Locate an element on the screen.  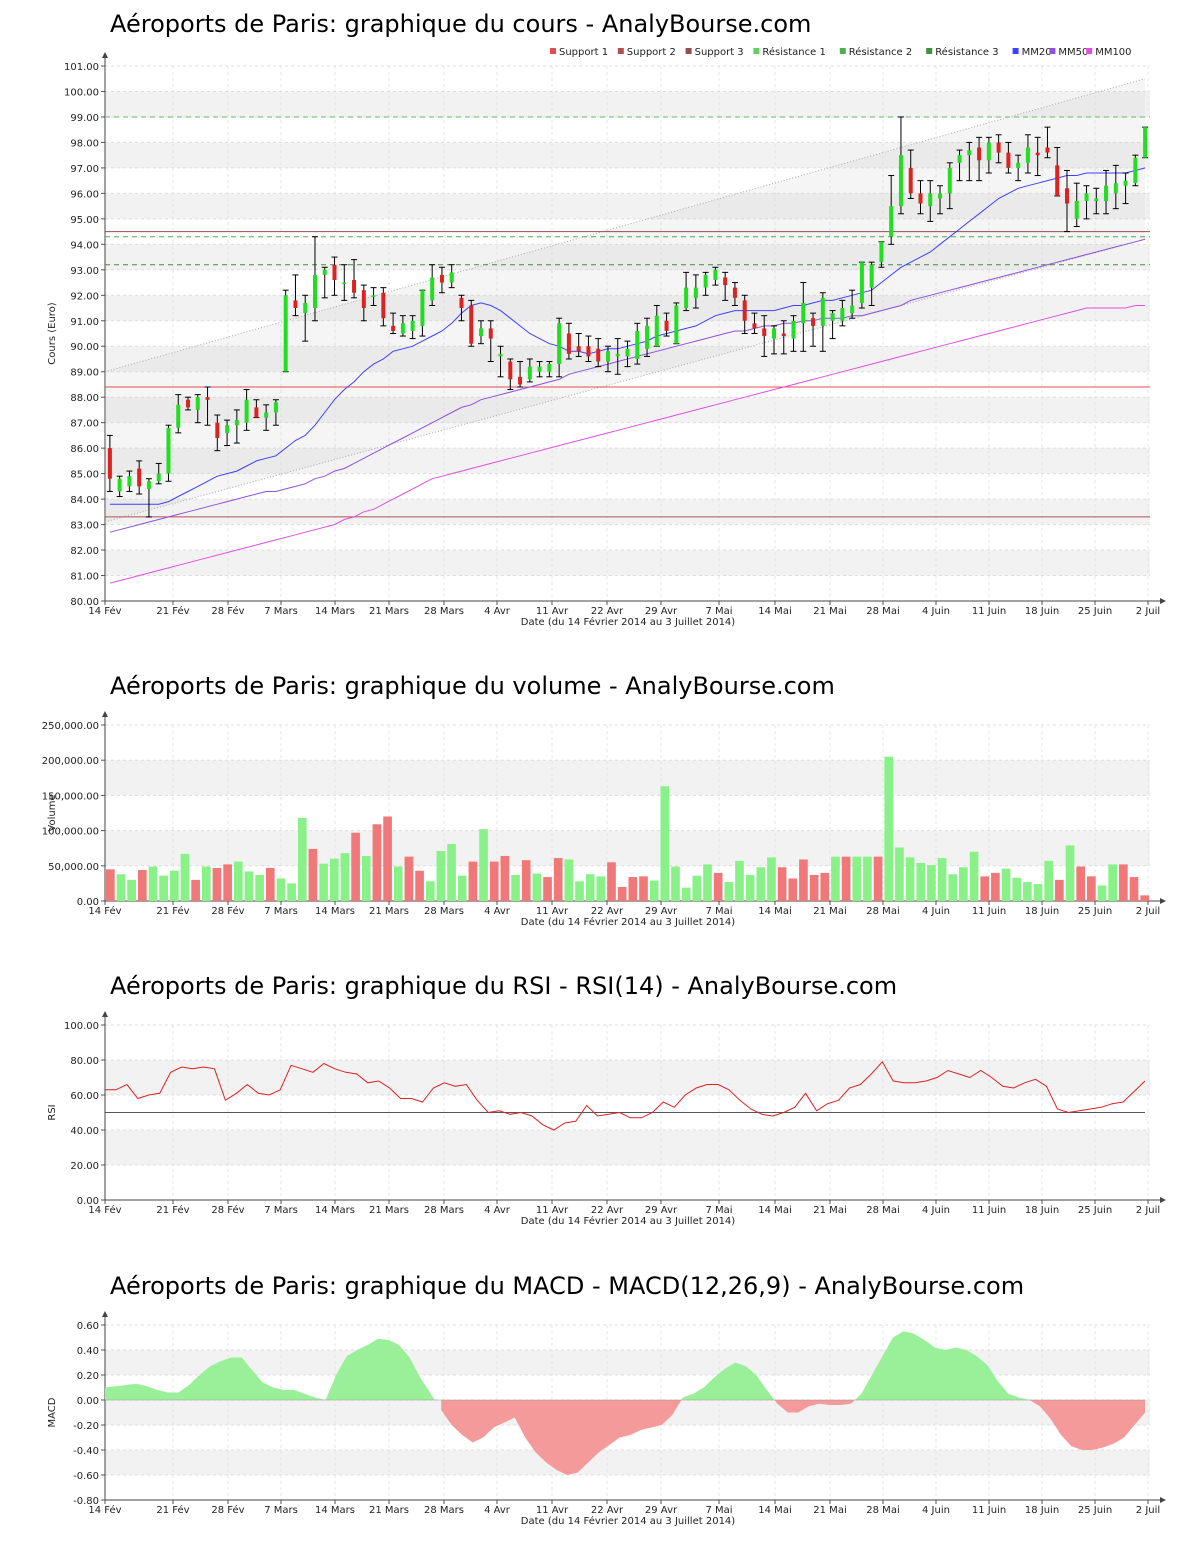
macd-y-tick-label: -0.20 is located at coordinates (86, 1426).